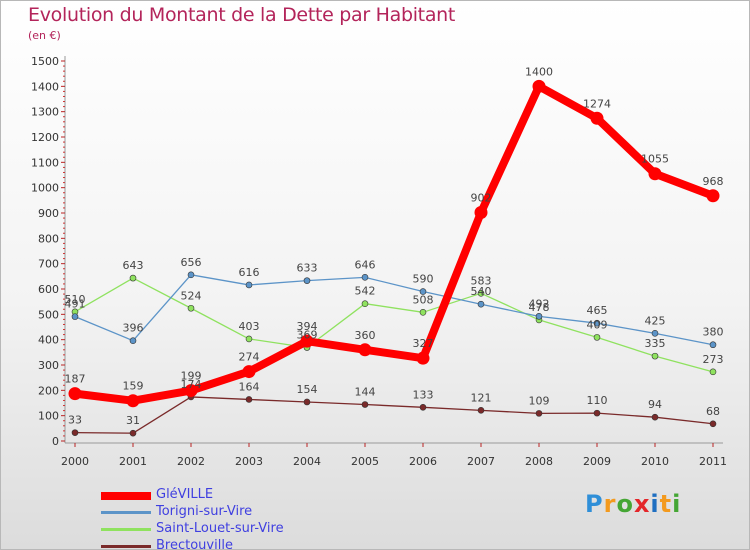 The height and width of the screenshot is (550, 750). What do you see at coordinates (655, 320) in the screenshot?
I see `data-label-1: 425` at bounding box center [655, 320].